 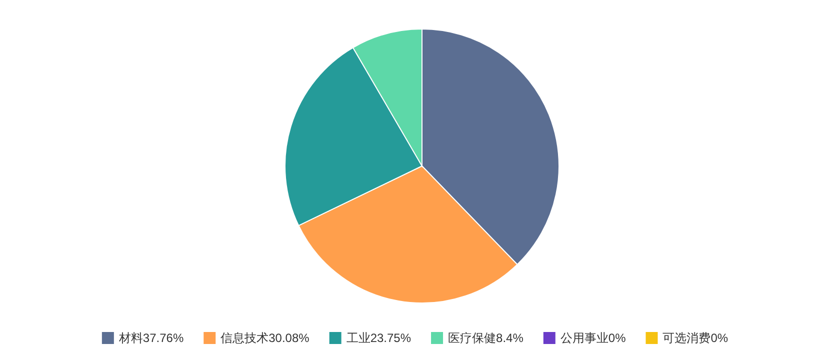 I want to click on legend-label: 信息技术30.08%, so click(x=265, y=338).